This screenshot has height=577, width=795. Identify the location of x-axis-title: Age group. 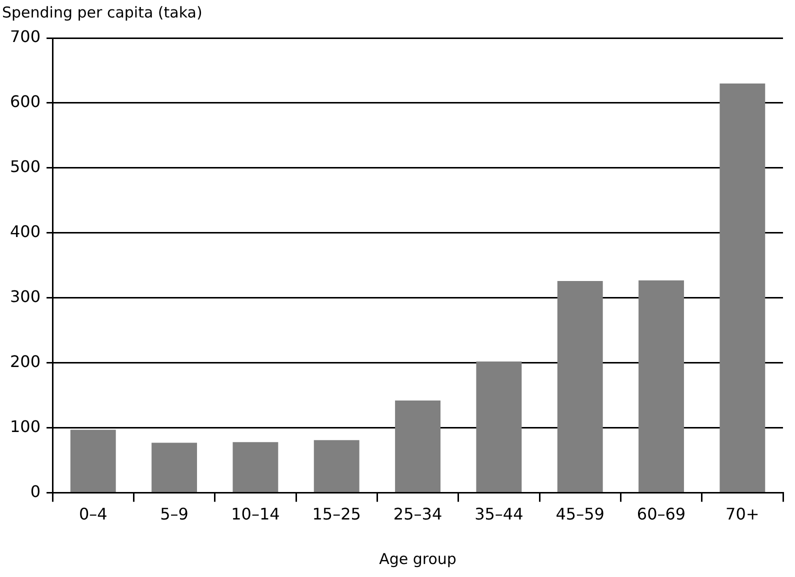
(417, 559).